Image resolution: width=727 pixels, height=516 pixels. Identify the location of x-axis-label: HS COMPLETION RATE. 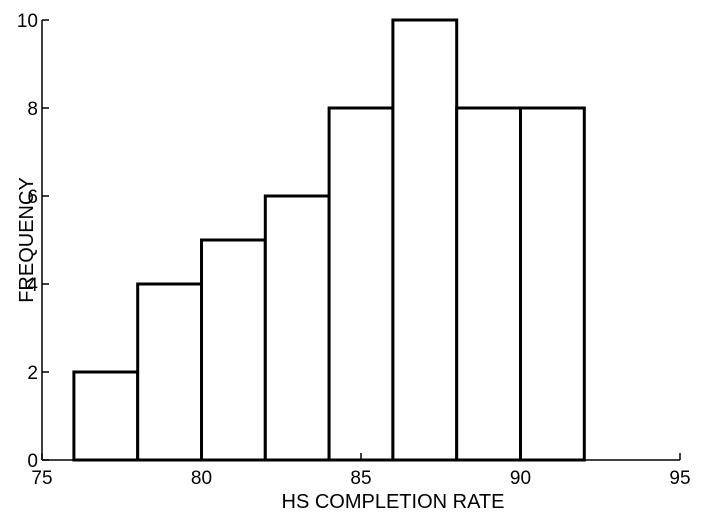
(393, 502).